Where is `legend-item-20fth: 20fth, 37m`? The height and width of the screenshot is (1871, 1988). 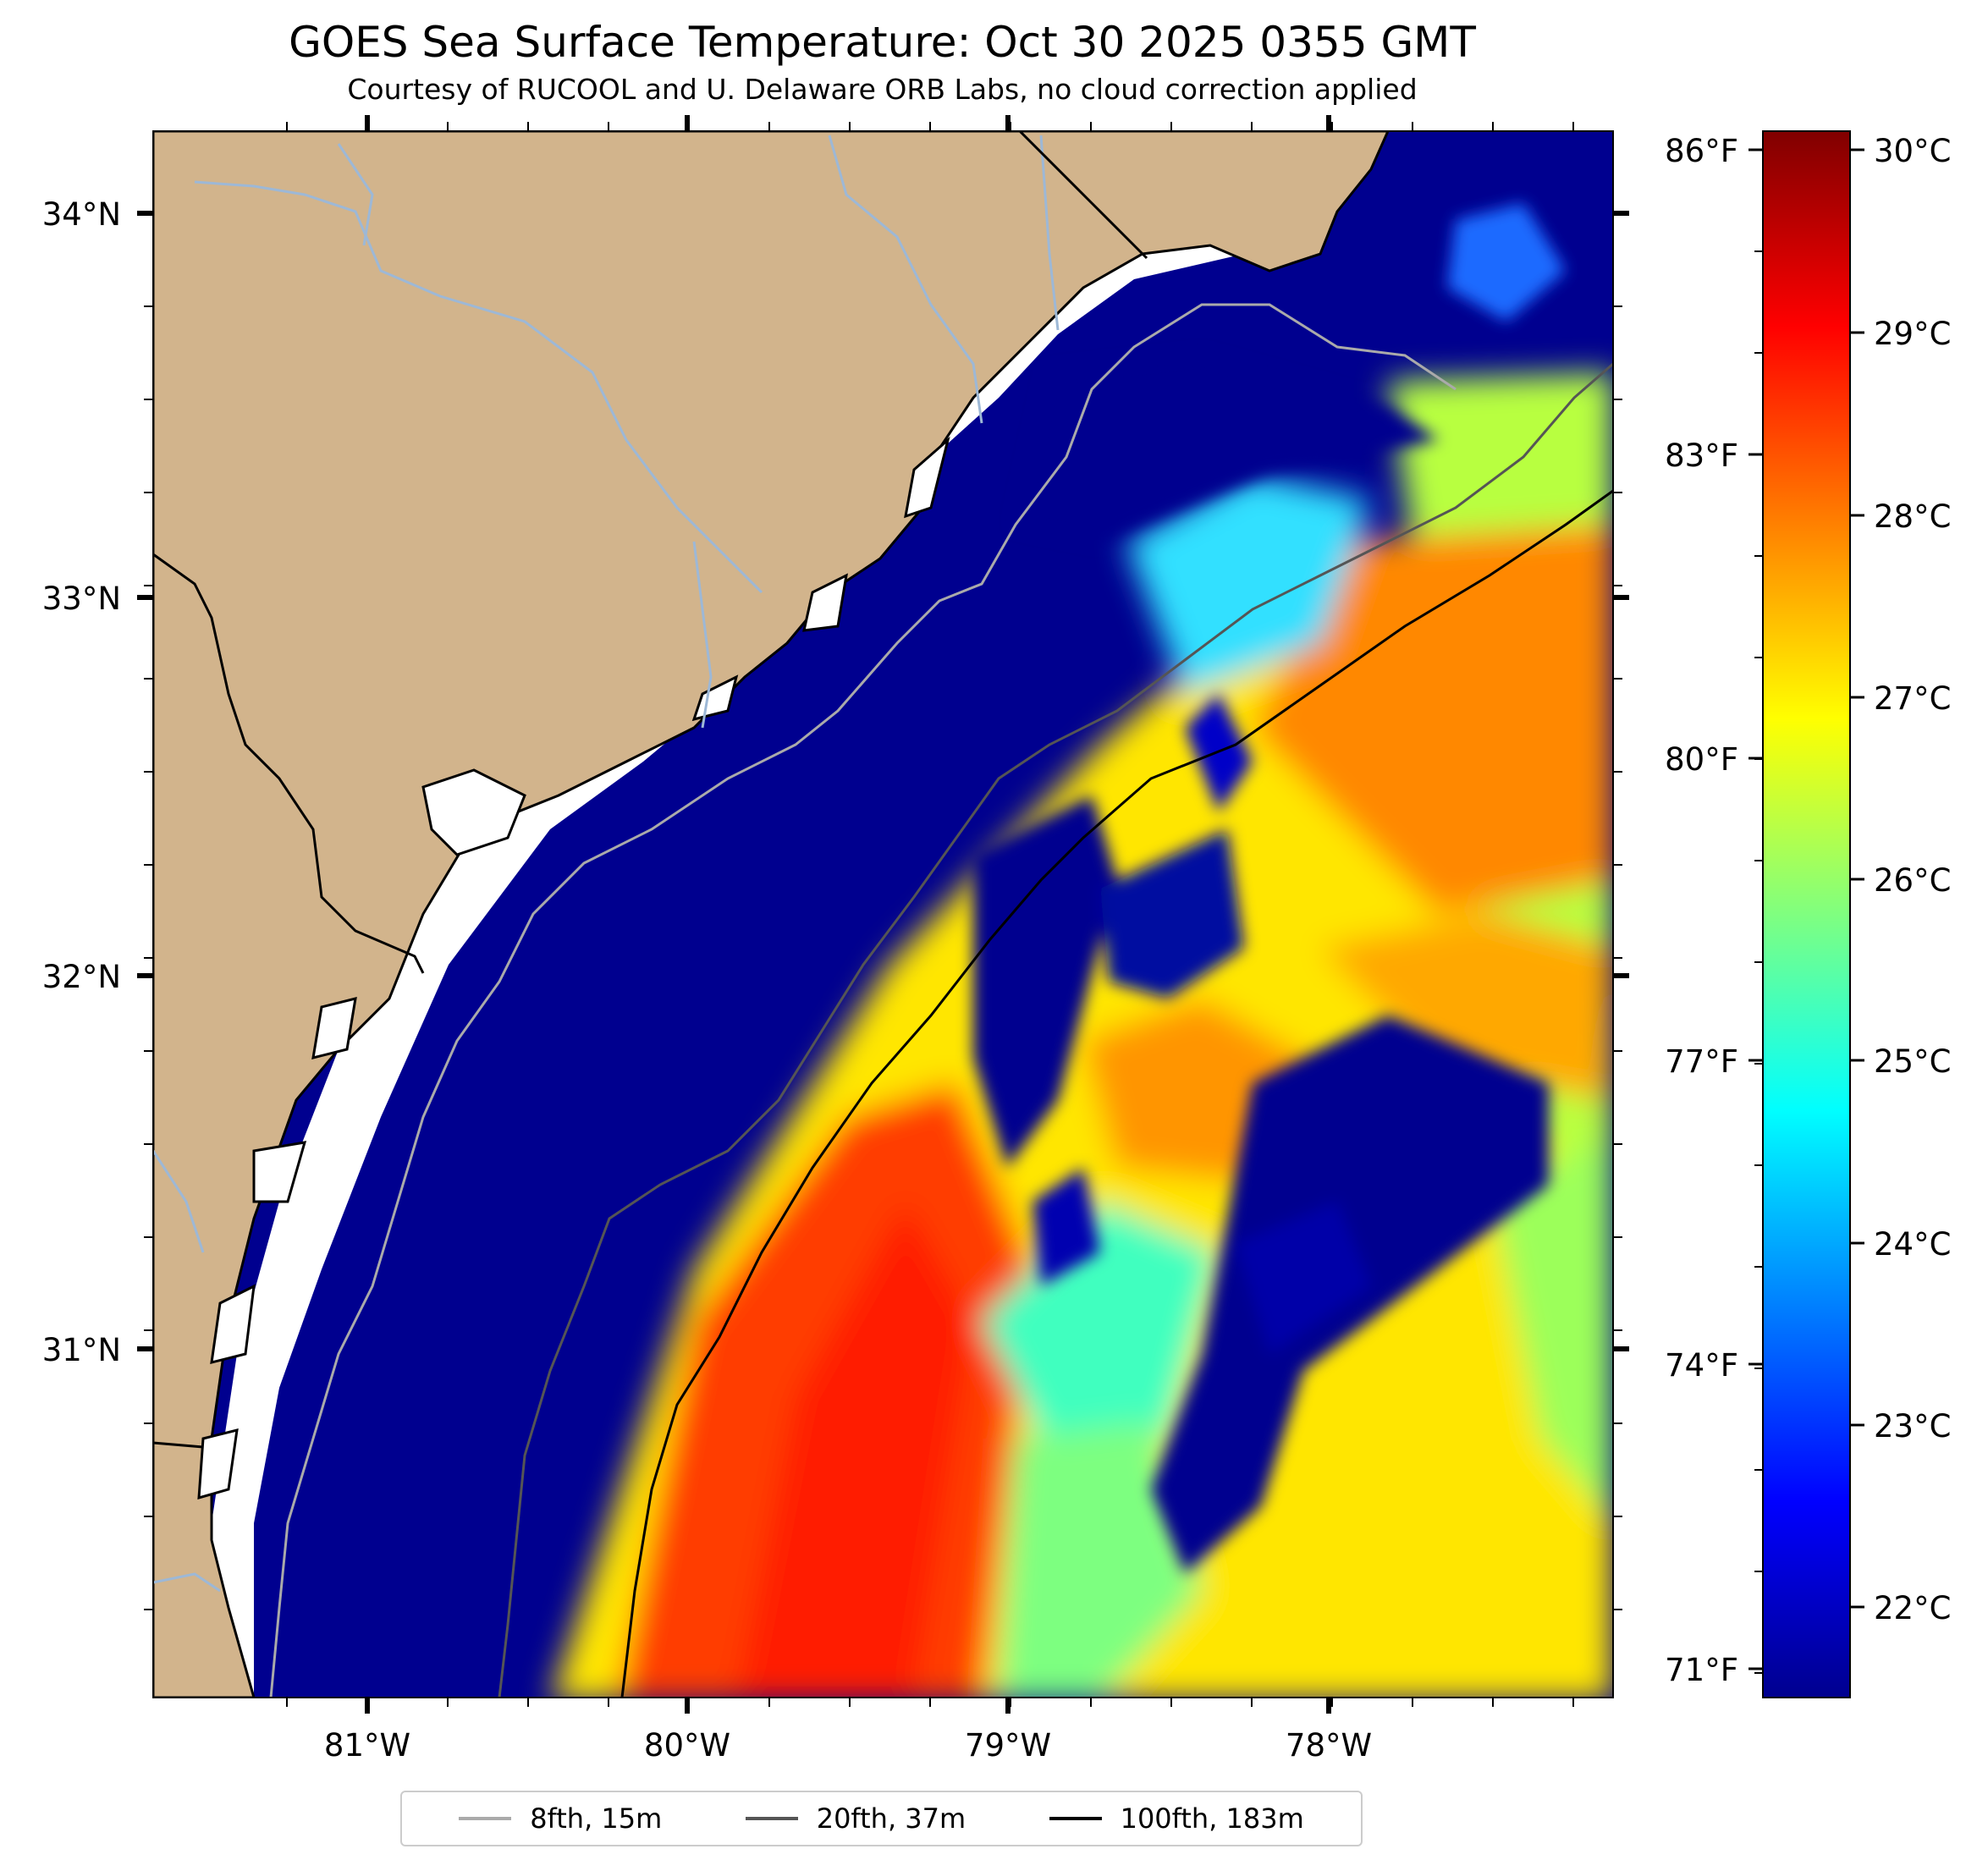 legend-item-20fth: 20fth, 37m is located at coordinates (855, 1819).